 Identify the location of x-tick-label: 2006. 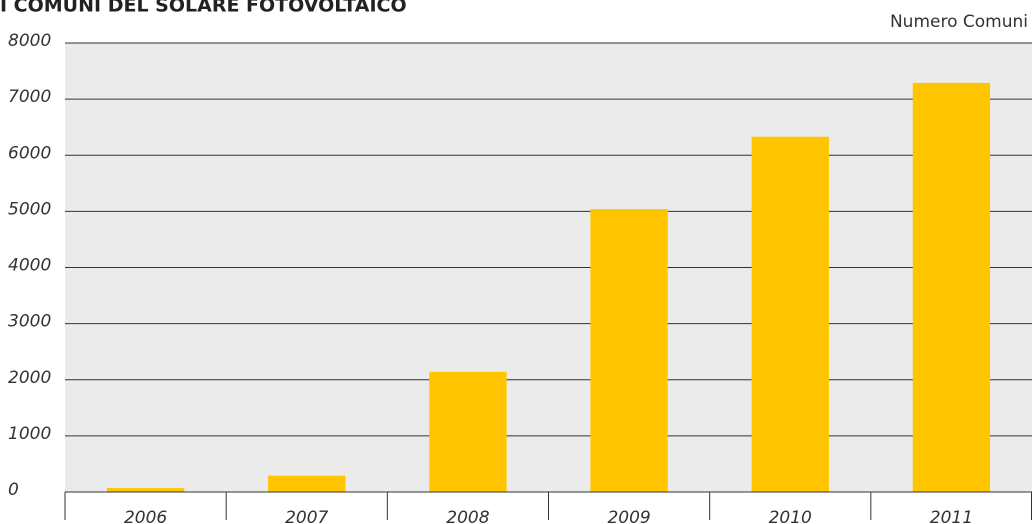
(145, 516).